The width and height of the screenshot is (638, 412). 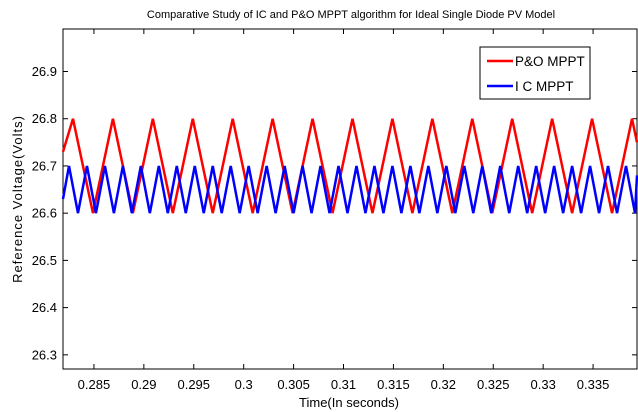 I want to click on y-tick-labels: 26.3 26.4 26.5 26.6 26.7 26.8 26.9, so click(x=44, y=213).